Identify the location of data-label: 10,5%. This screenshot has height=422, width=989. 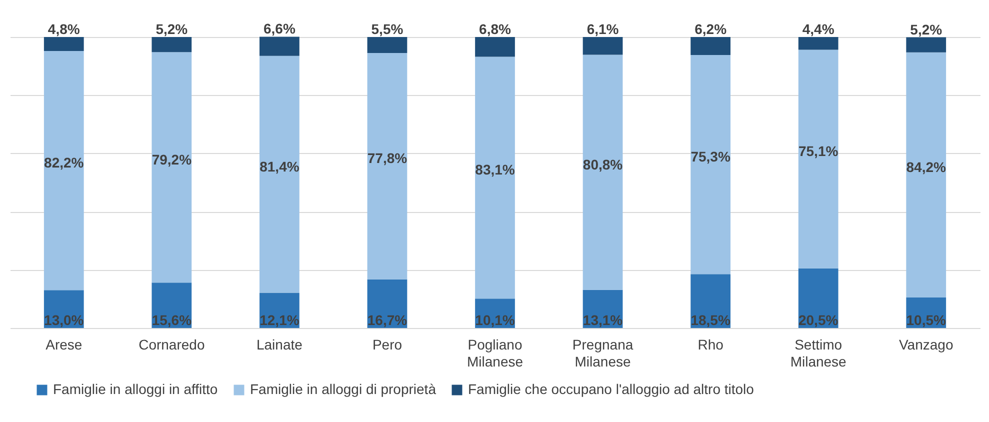
(926, 320).